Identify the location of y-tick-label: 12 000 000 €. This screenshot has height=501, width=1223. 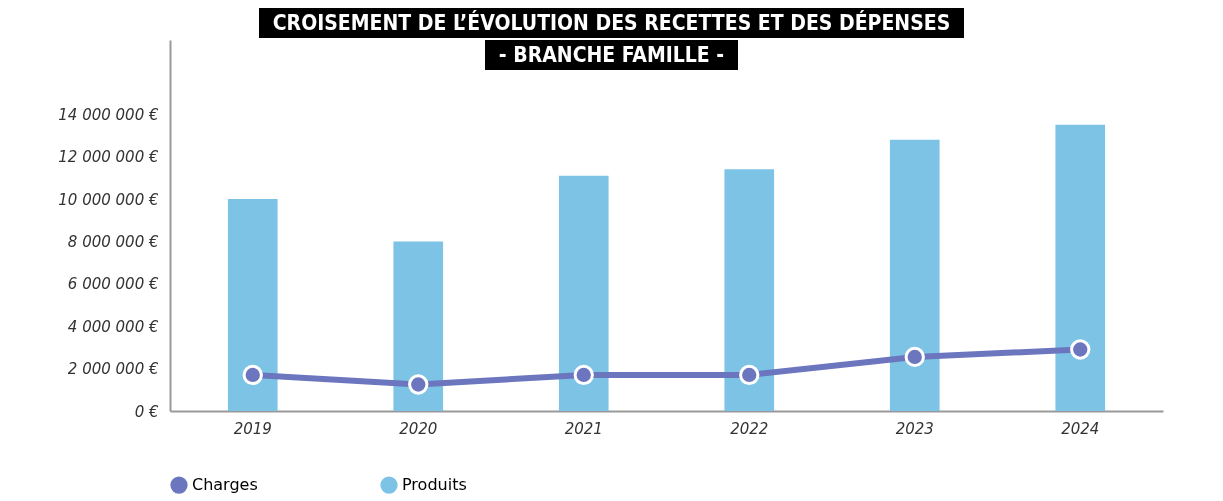
(108, 157).